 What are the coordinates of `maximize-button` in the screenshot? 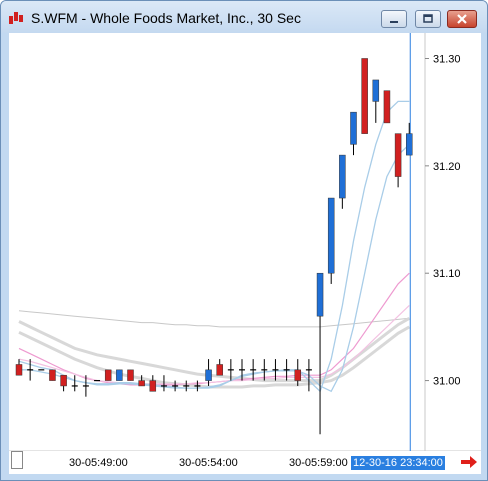 It's located at (428, 19).